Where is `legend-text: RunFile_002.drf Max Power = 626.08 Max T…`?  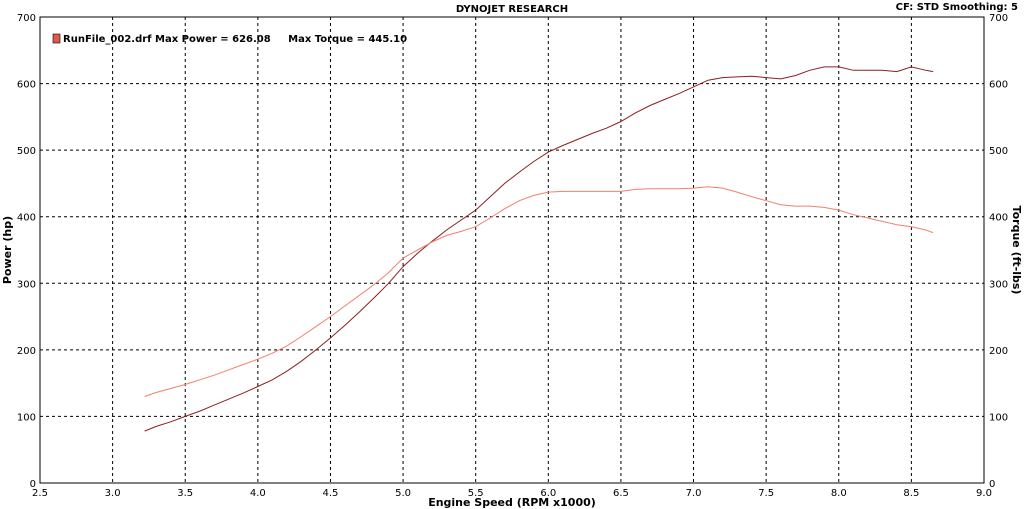 legend-text: RunFile_002.drf Max Power = 626.08 Max T… is located at coordinates (235, 39).